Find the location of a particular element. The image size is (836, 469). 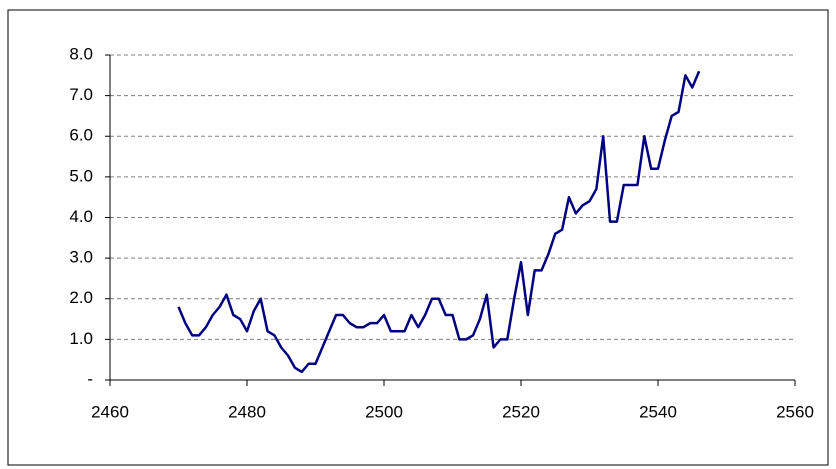

x-tick-label: 2520 is located at coordinates (521, 411).